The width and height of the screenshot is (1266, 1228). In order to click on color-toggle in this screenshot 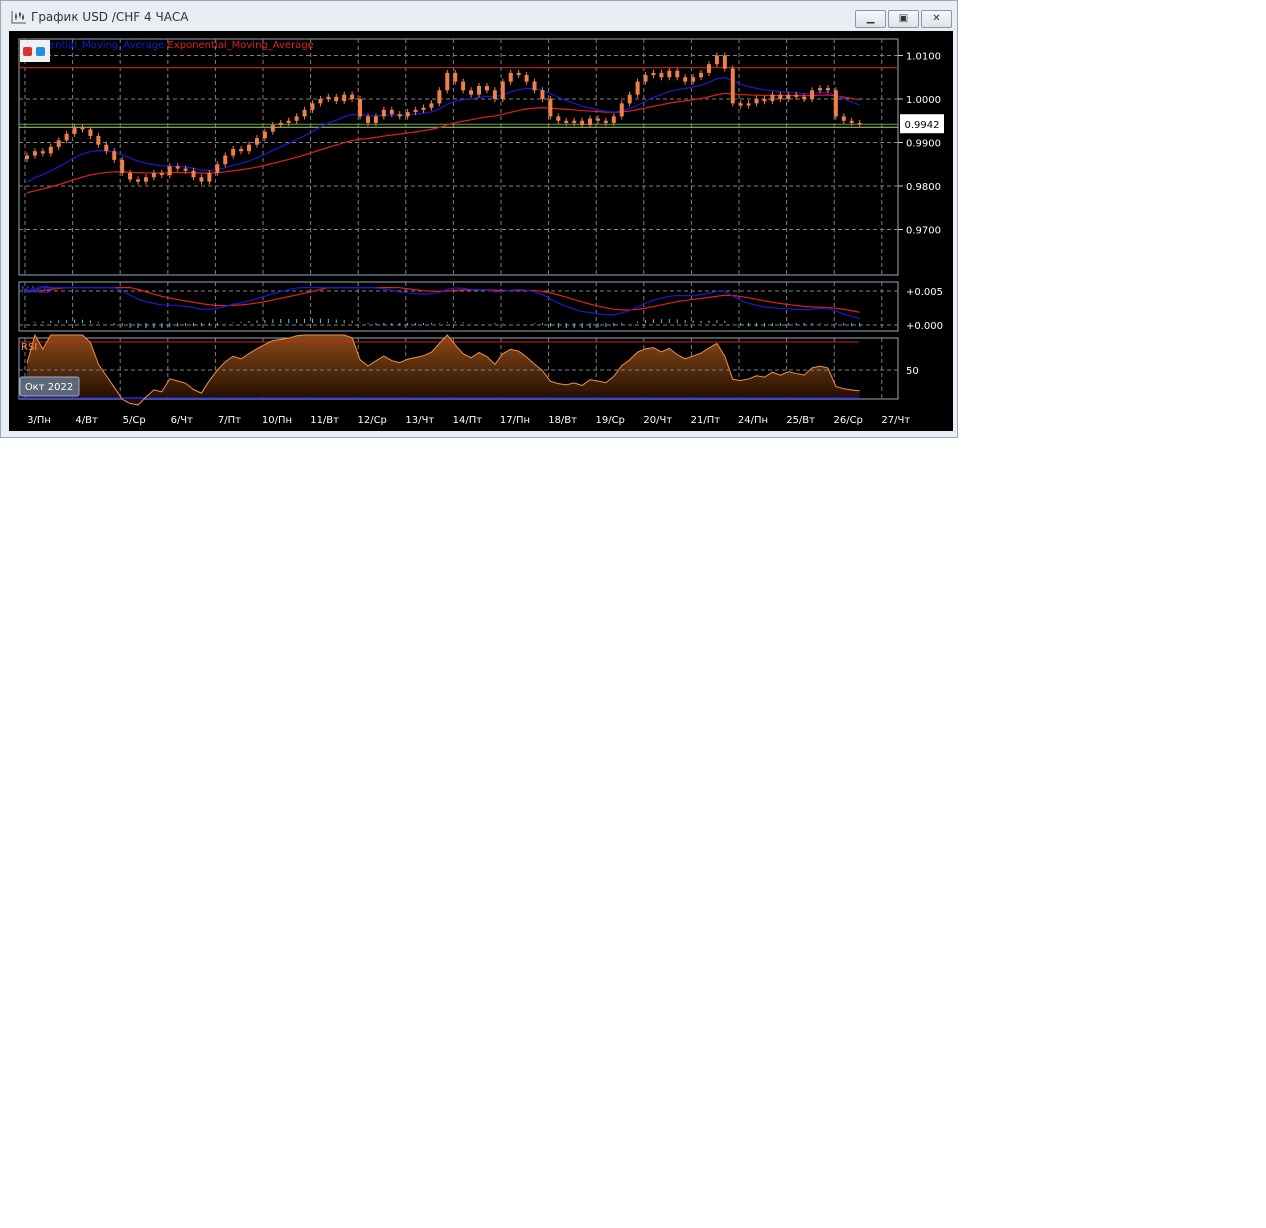, I will do `click(35, 51)`.